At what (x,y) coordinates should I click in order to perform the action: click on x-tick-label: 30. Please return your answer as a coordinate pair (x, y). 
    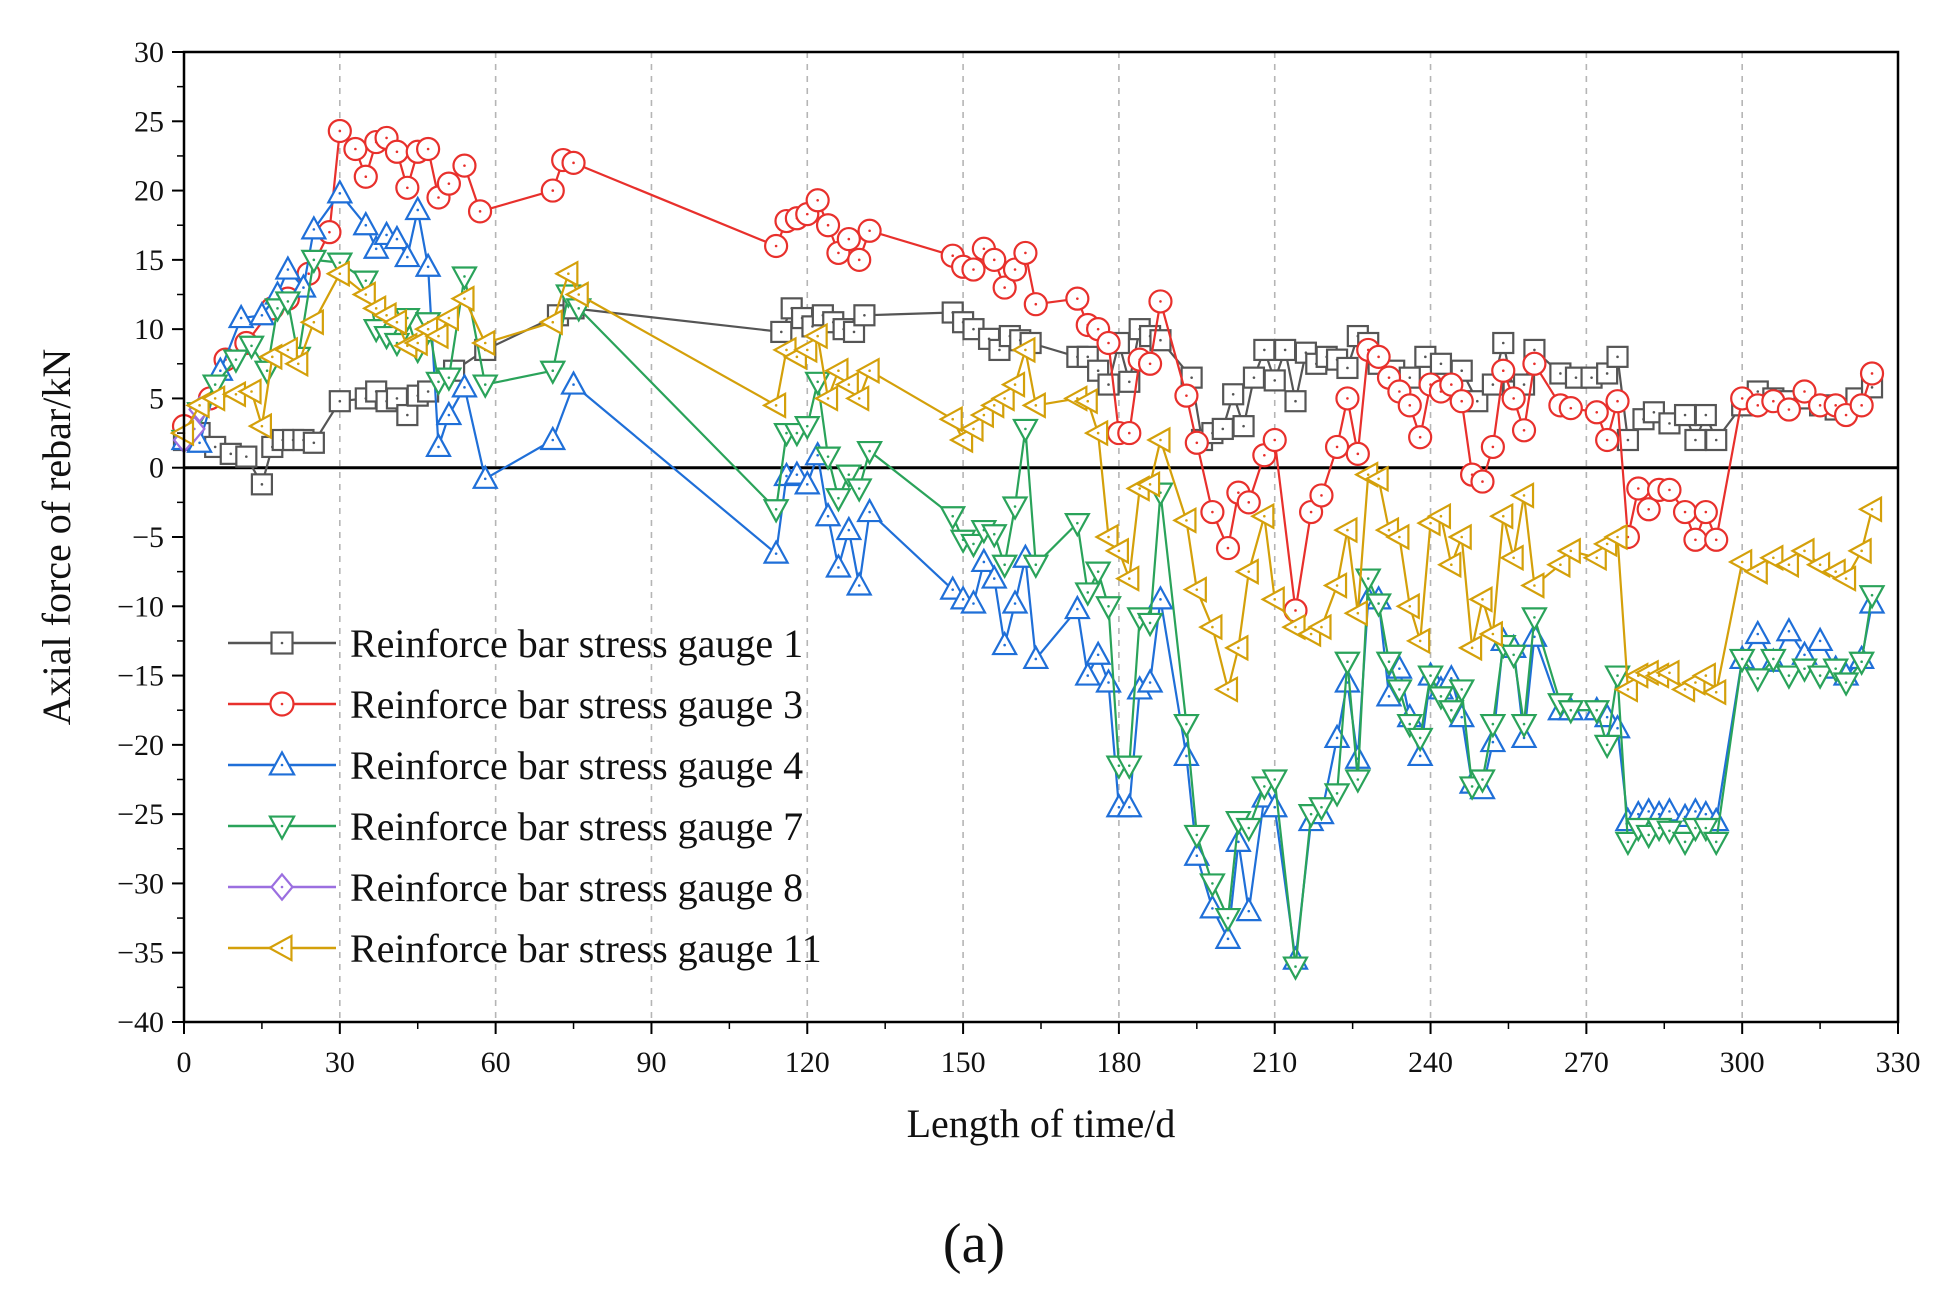
    Looking at the image, I should click on (340, 1062).